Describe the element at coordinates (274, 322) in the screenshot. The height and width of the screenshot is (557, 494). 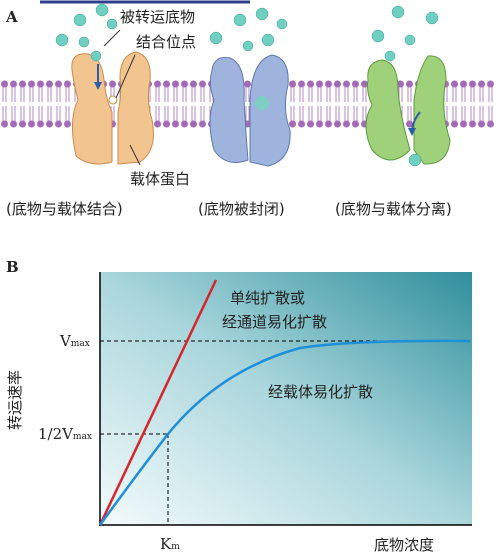
I see `line-label: 经通道易化扩散` at that location.